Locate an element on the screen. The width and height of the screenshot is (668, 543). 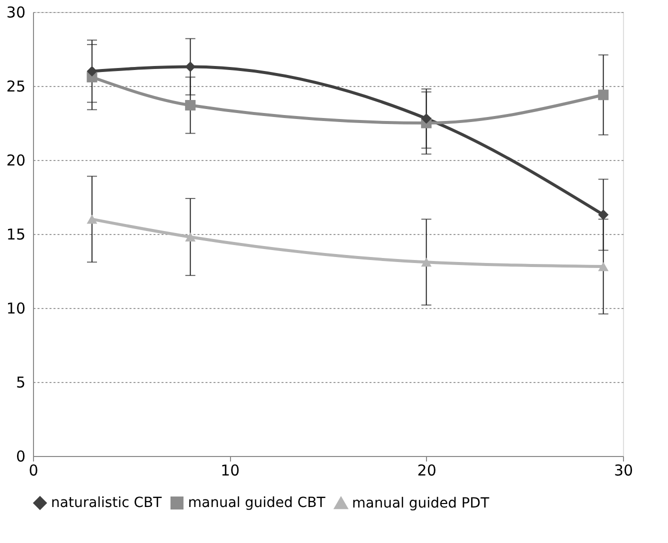
legend-label: naturalistic CBT is located at coordinates (106, 503).